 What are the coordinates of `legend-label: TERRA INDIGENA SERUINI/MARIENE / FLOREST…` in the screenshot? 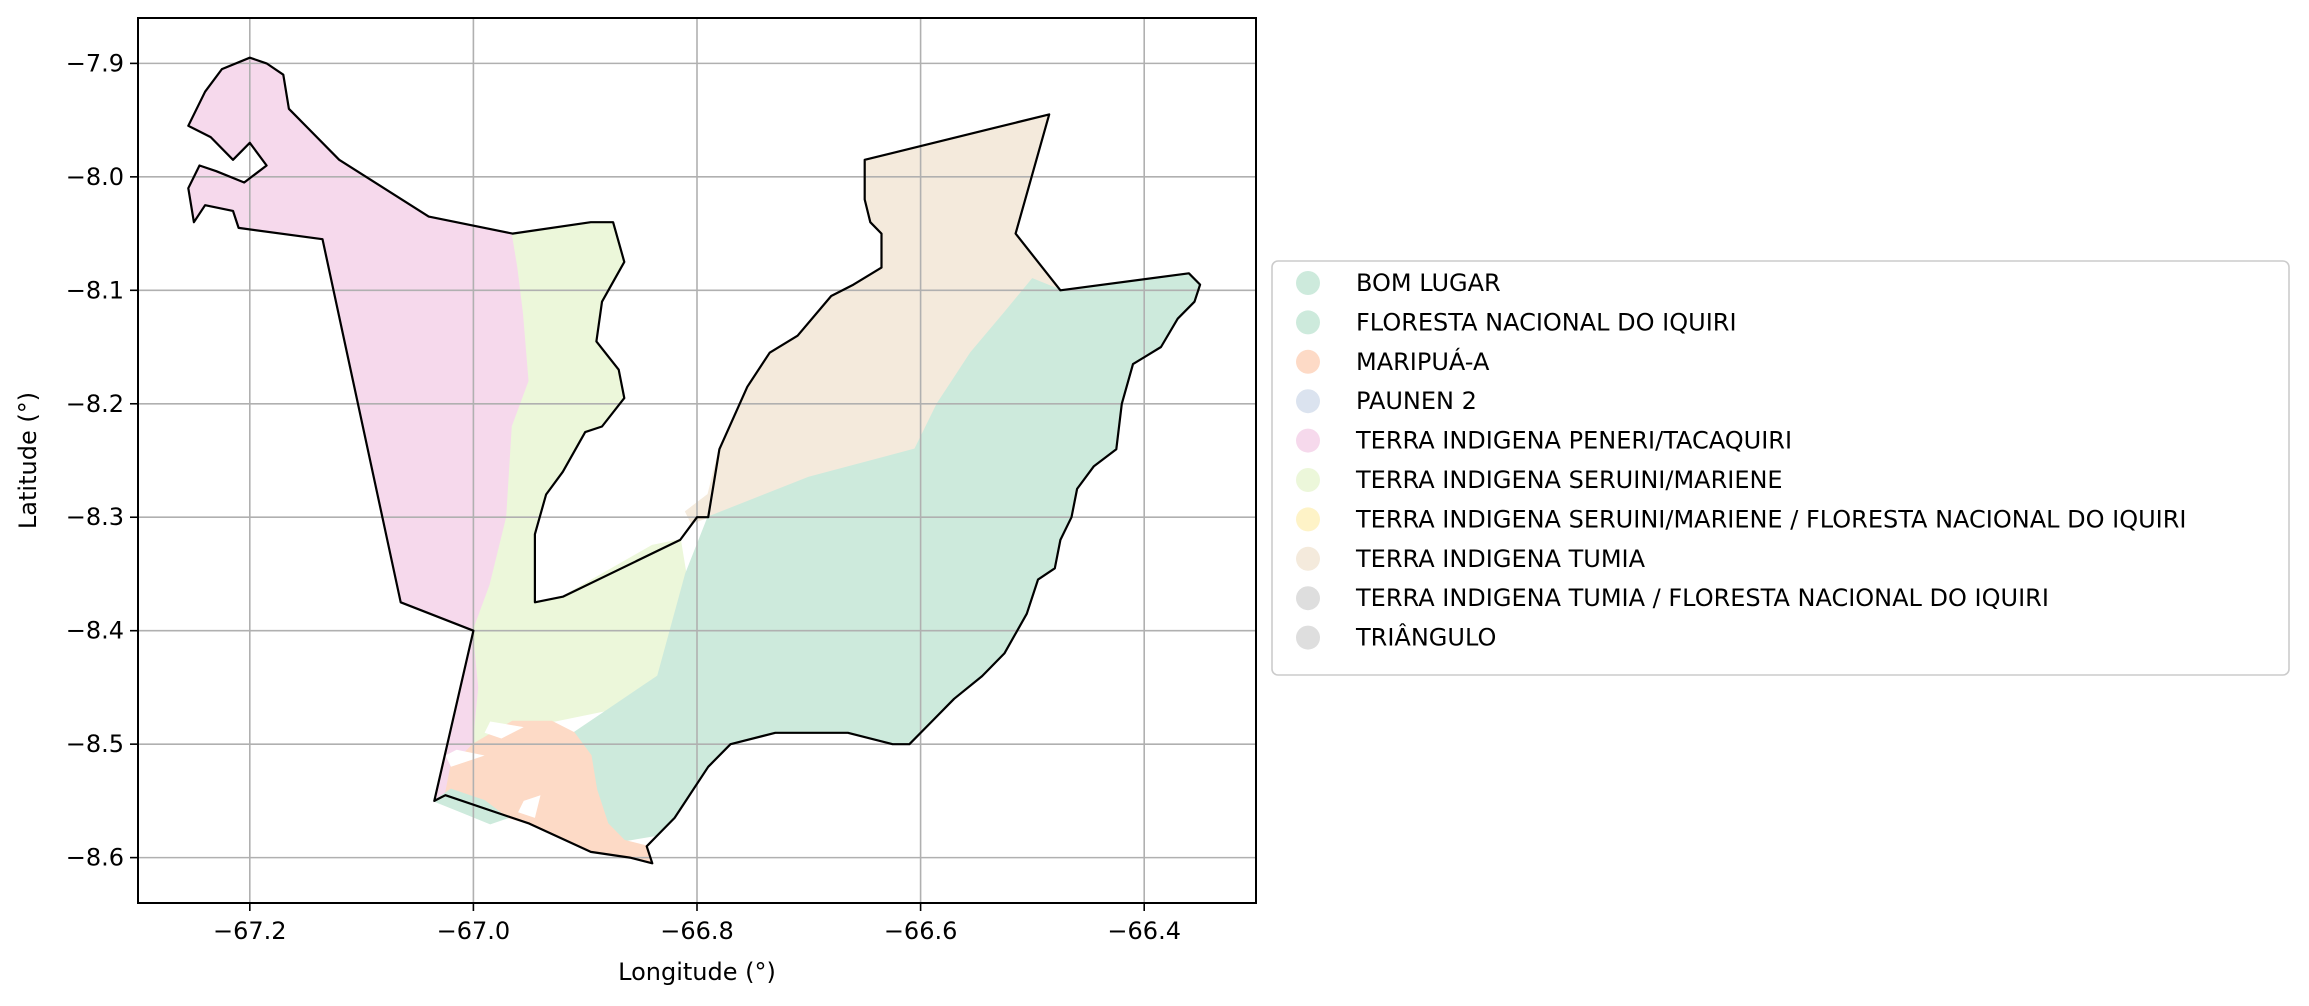 It's located at (1770, 519).